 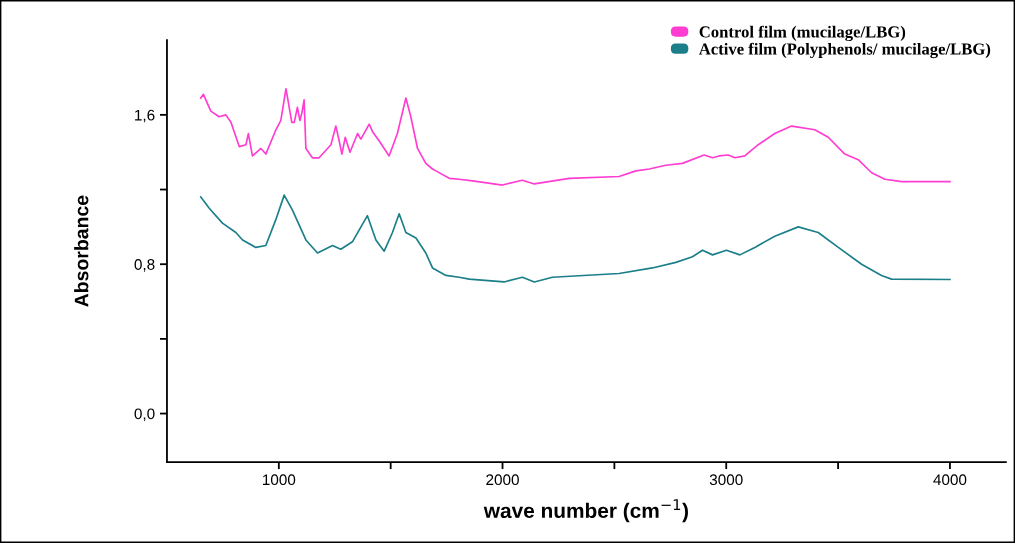 What do you see at coordinates (950, 480) in the screenshot?
I see `x-tick-label: 4000` at bounding box center [950, 480].